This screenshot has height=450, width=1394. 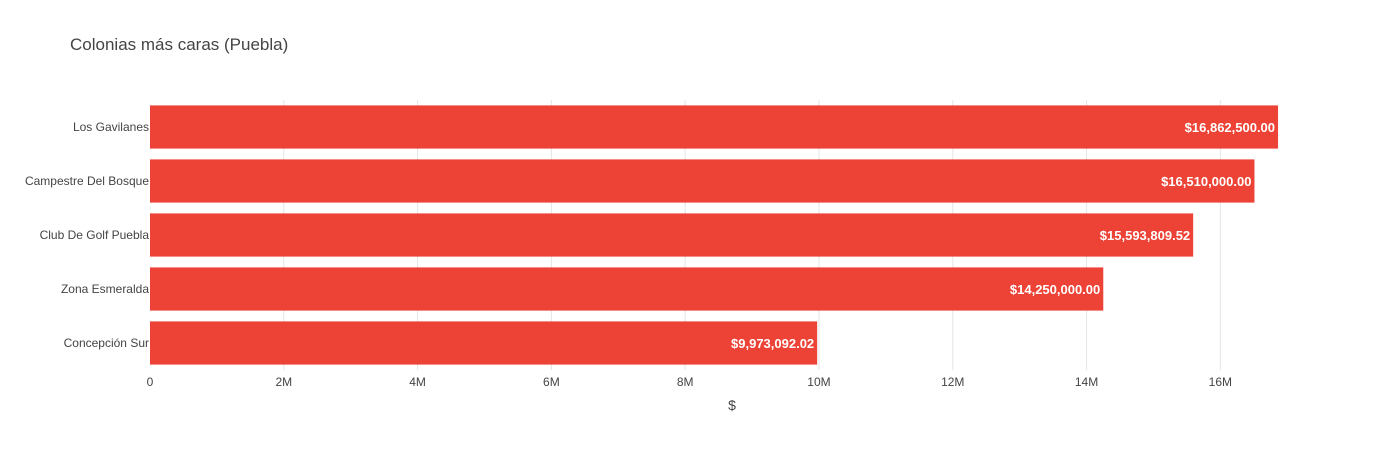 What do you see at coordinates (1145, 235) in the screenshot?
I see `bar-value-label: $15,593,809.52` at bounding box center [1145, 235].